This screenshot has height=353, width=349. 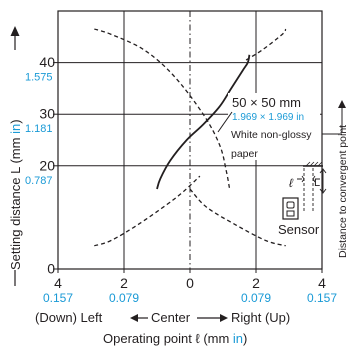 What do you see at coordinates (266, 102) in the screenshot?
I see `target-size: 50 × 50 mm` at bounding box center [266, 102].